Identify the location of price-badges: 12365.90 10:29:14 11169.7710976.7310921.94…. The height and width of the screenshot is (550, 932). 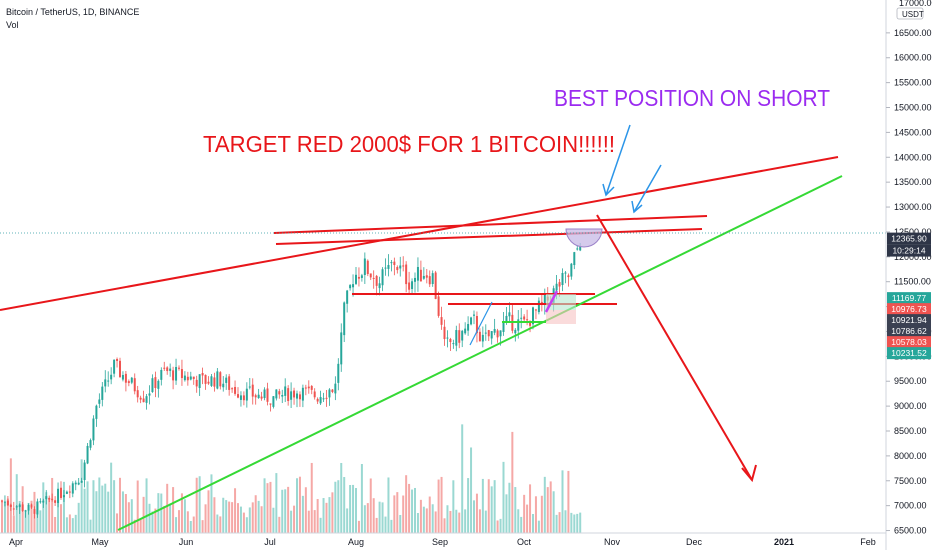
(909, 296).